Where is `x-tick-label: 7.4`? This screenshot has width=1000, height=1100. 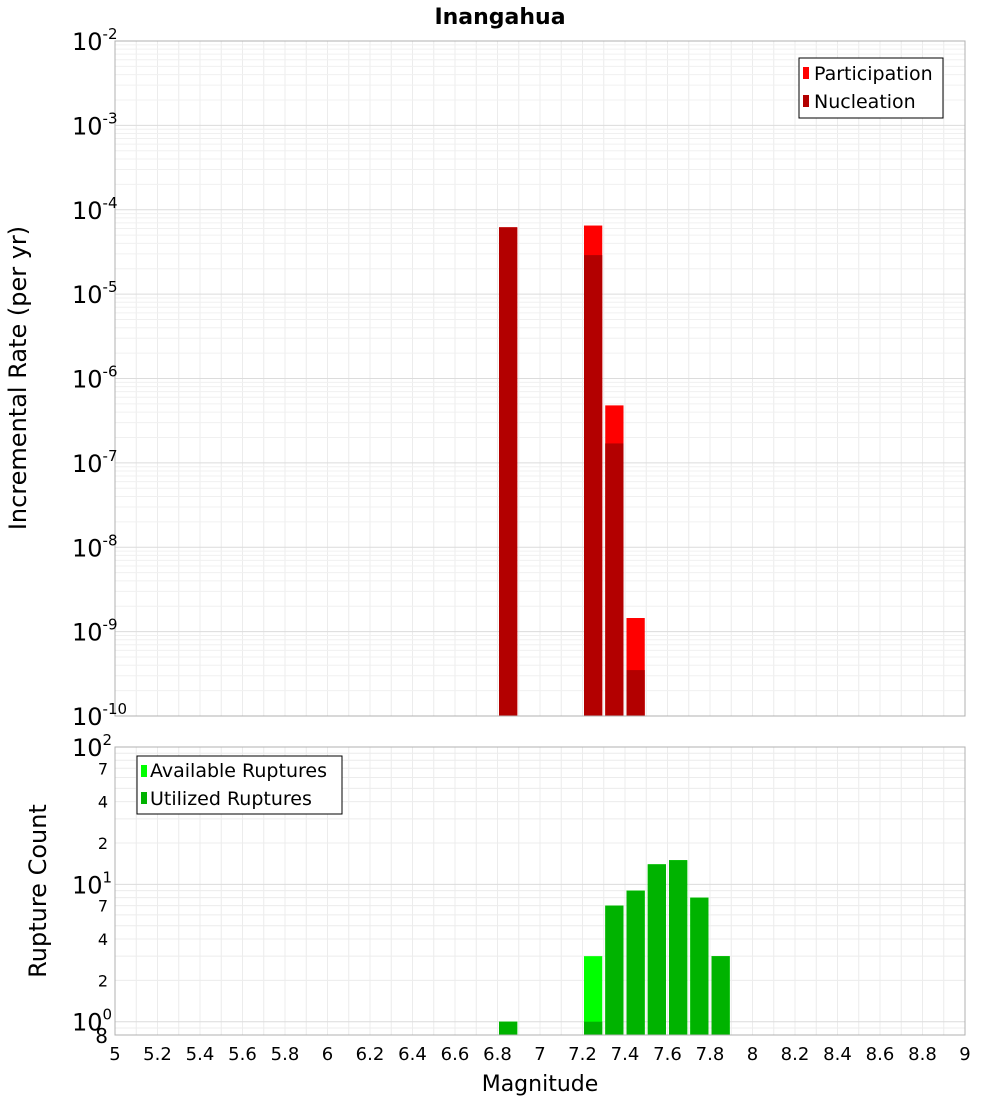
x-tick-label: 7.4 is located at coordinates (625, 1054).